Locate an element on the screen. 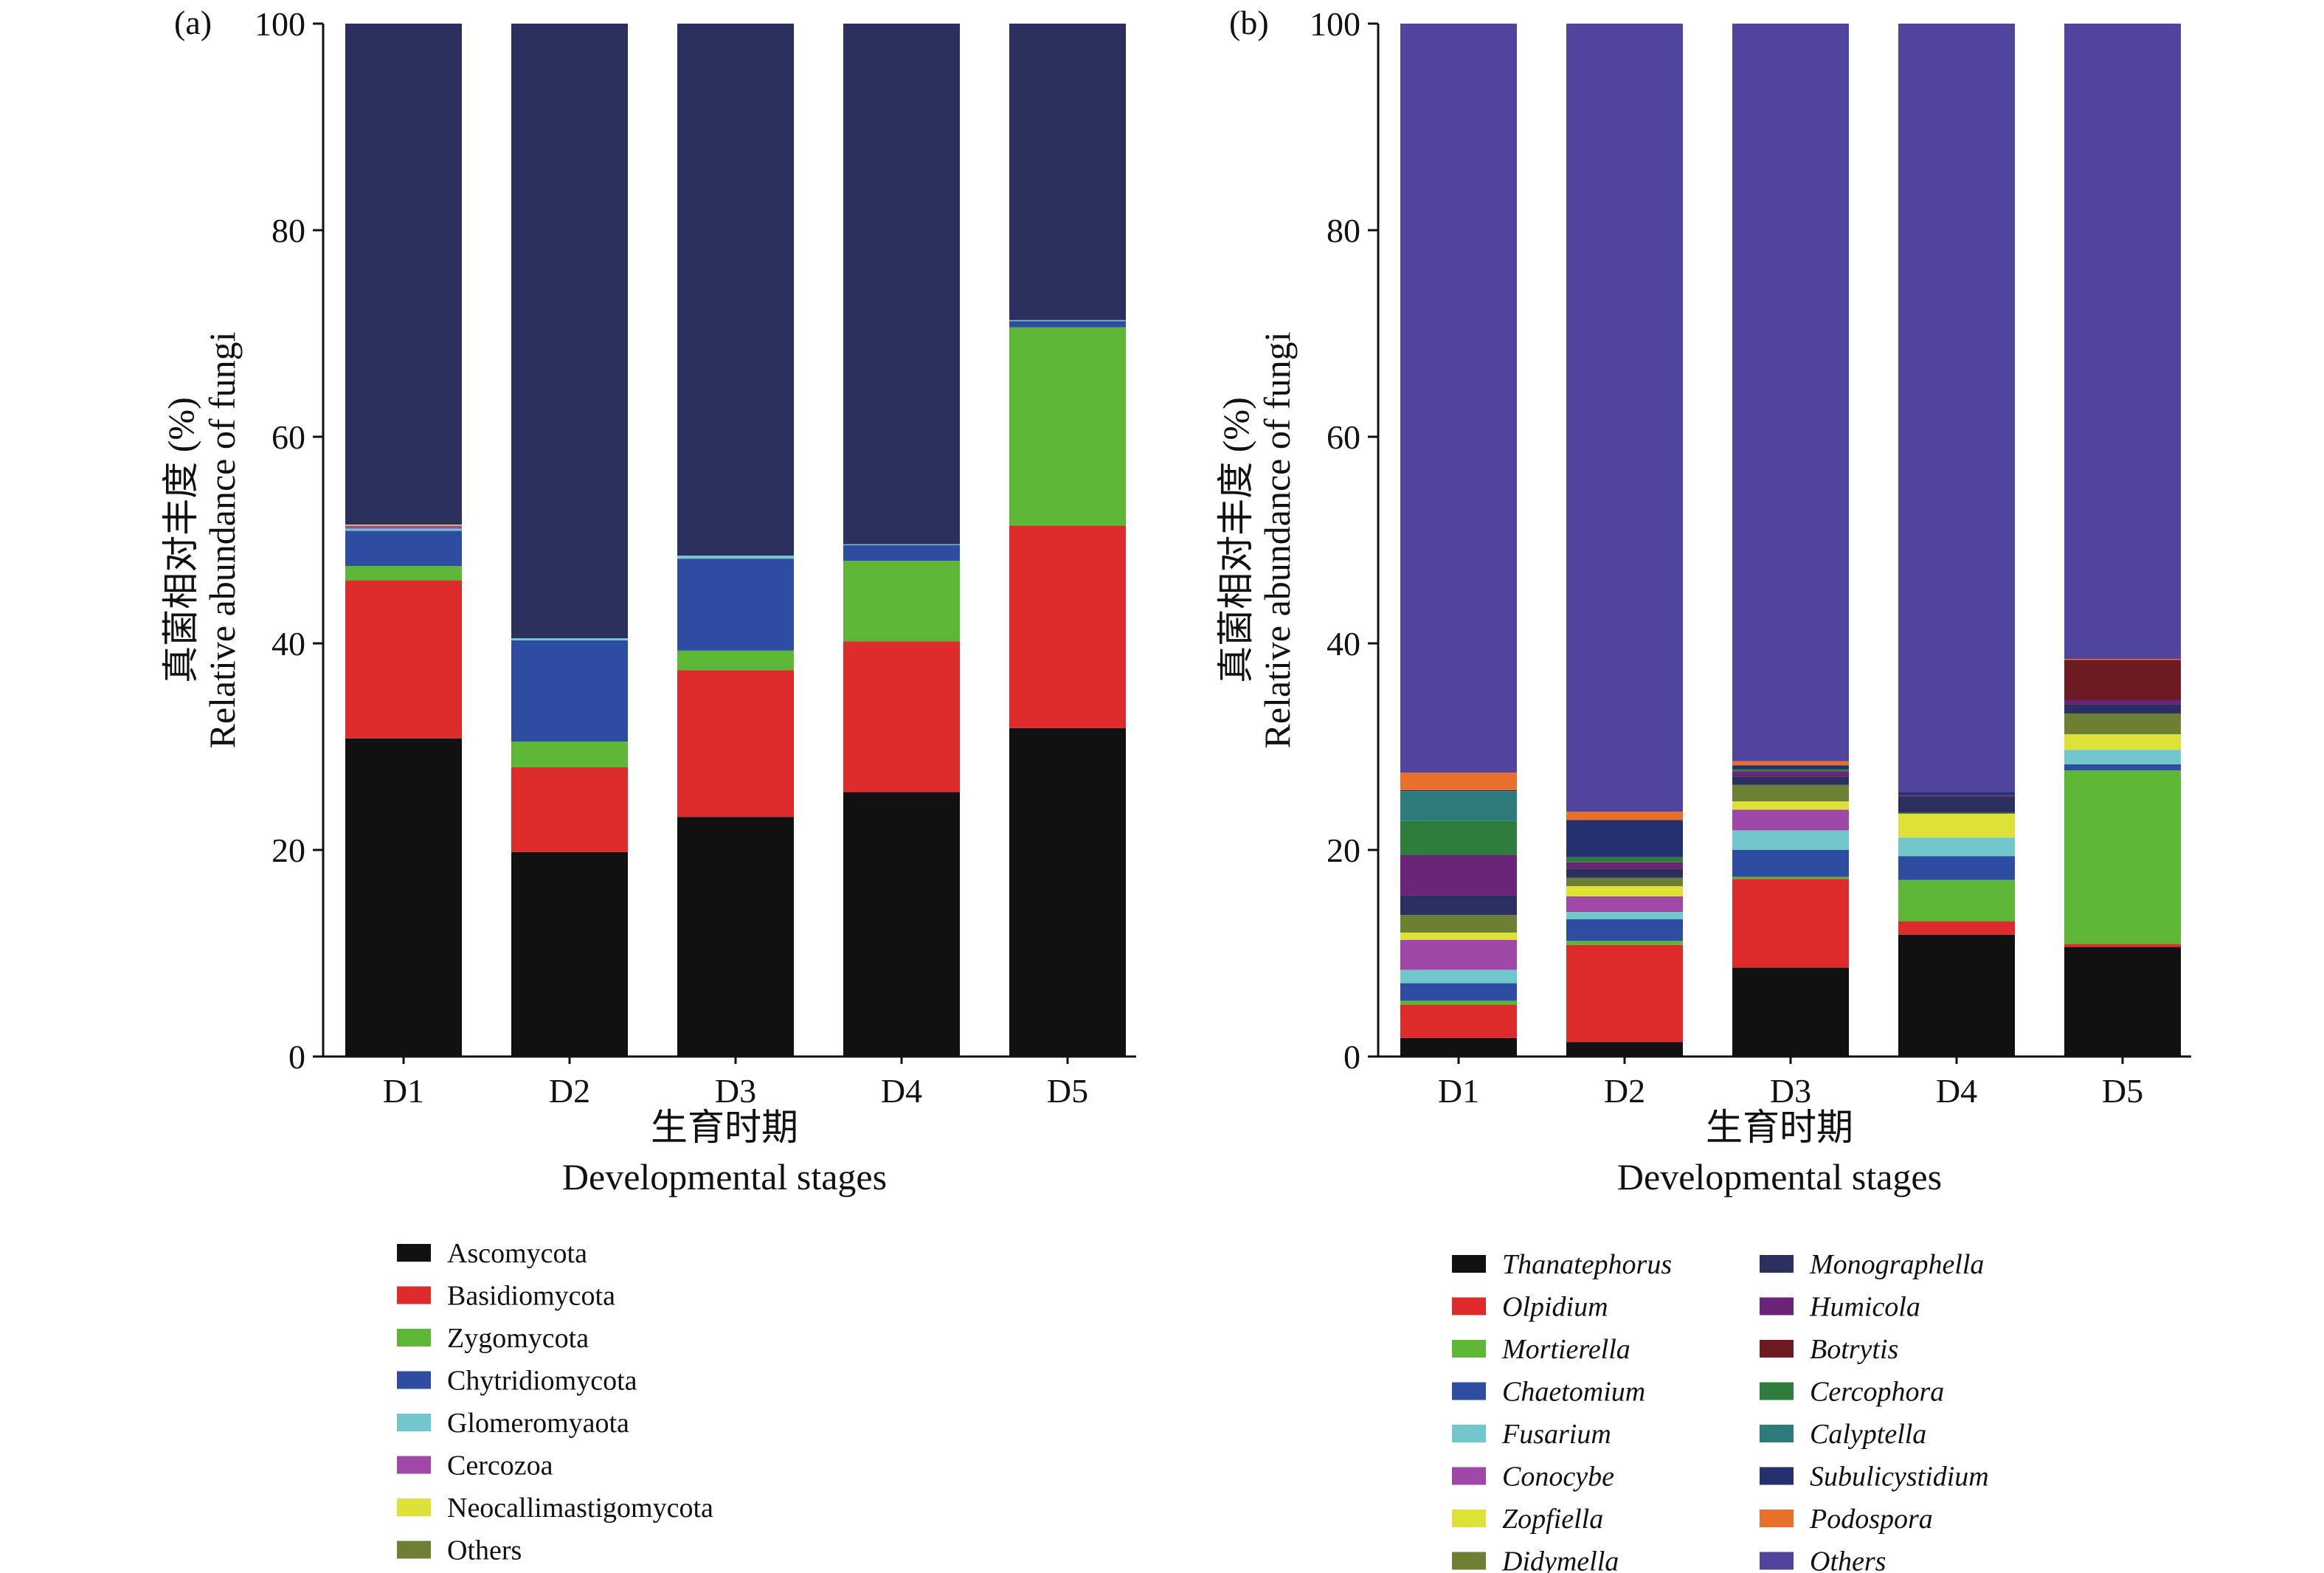 The width and height of the screenshot is (2324, 1573). legend-label-7: Others is located at coordinates (484, 1550).